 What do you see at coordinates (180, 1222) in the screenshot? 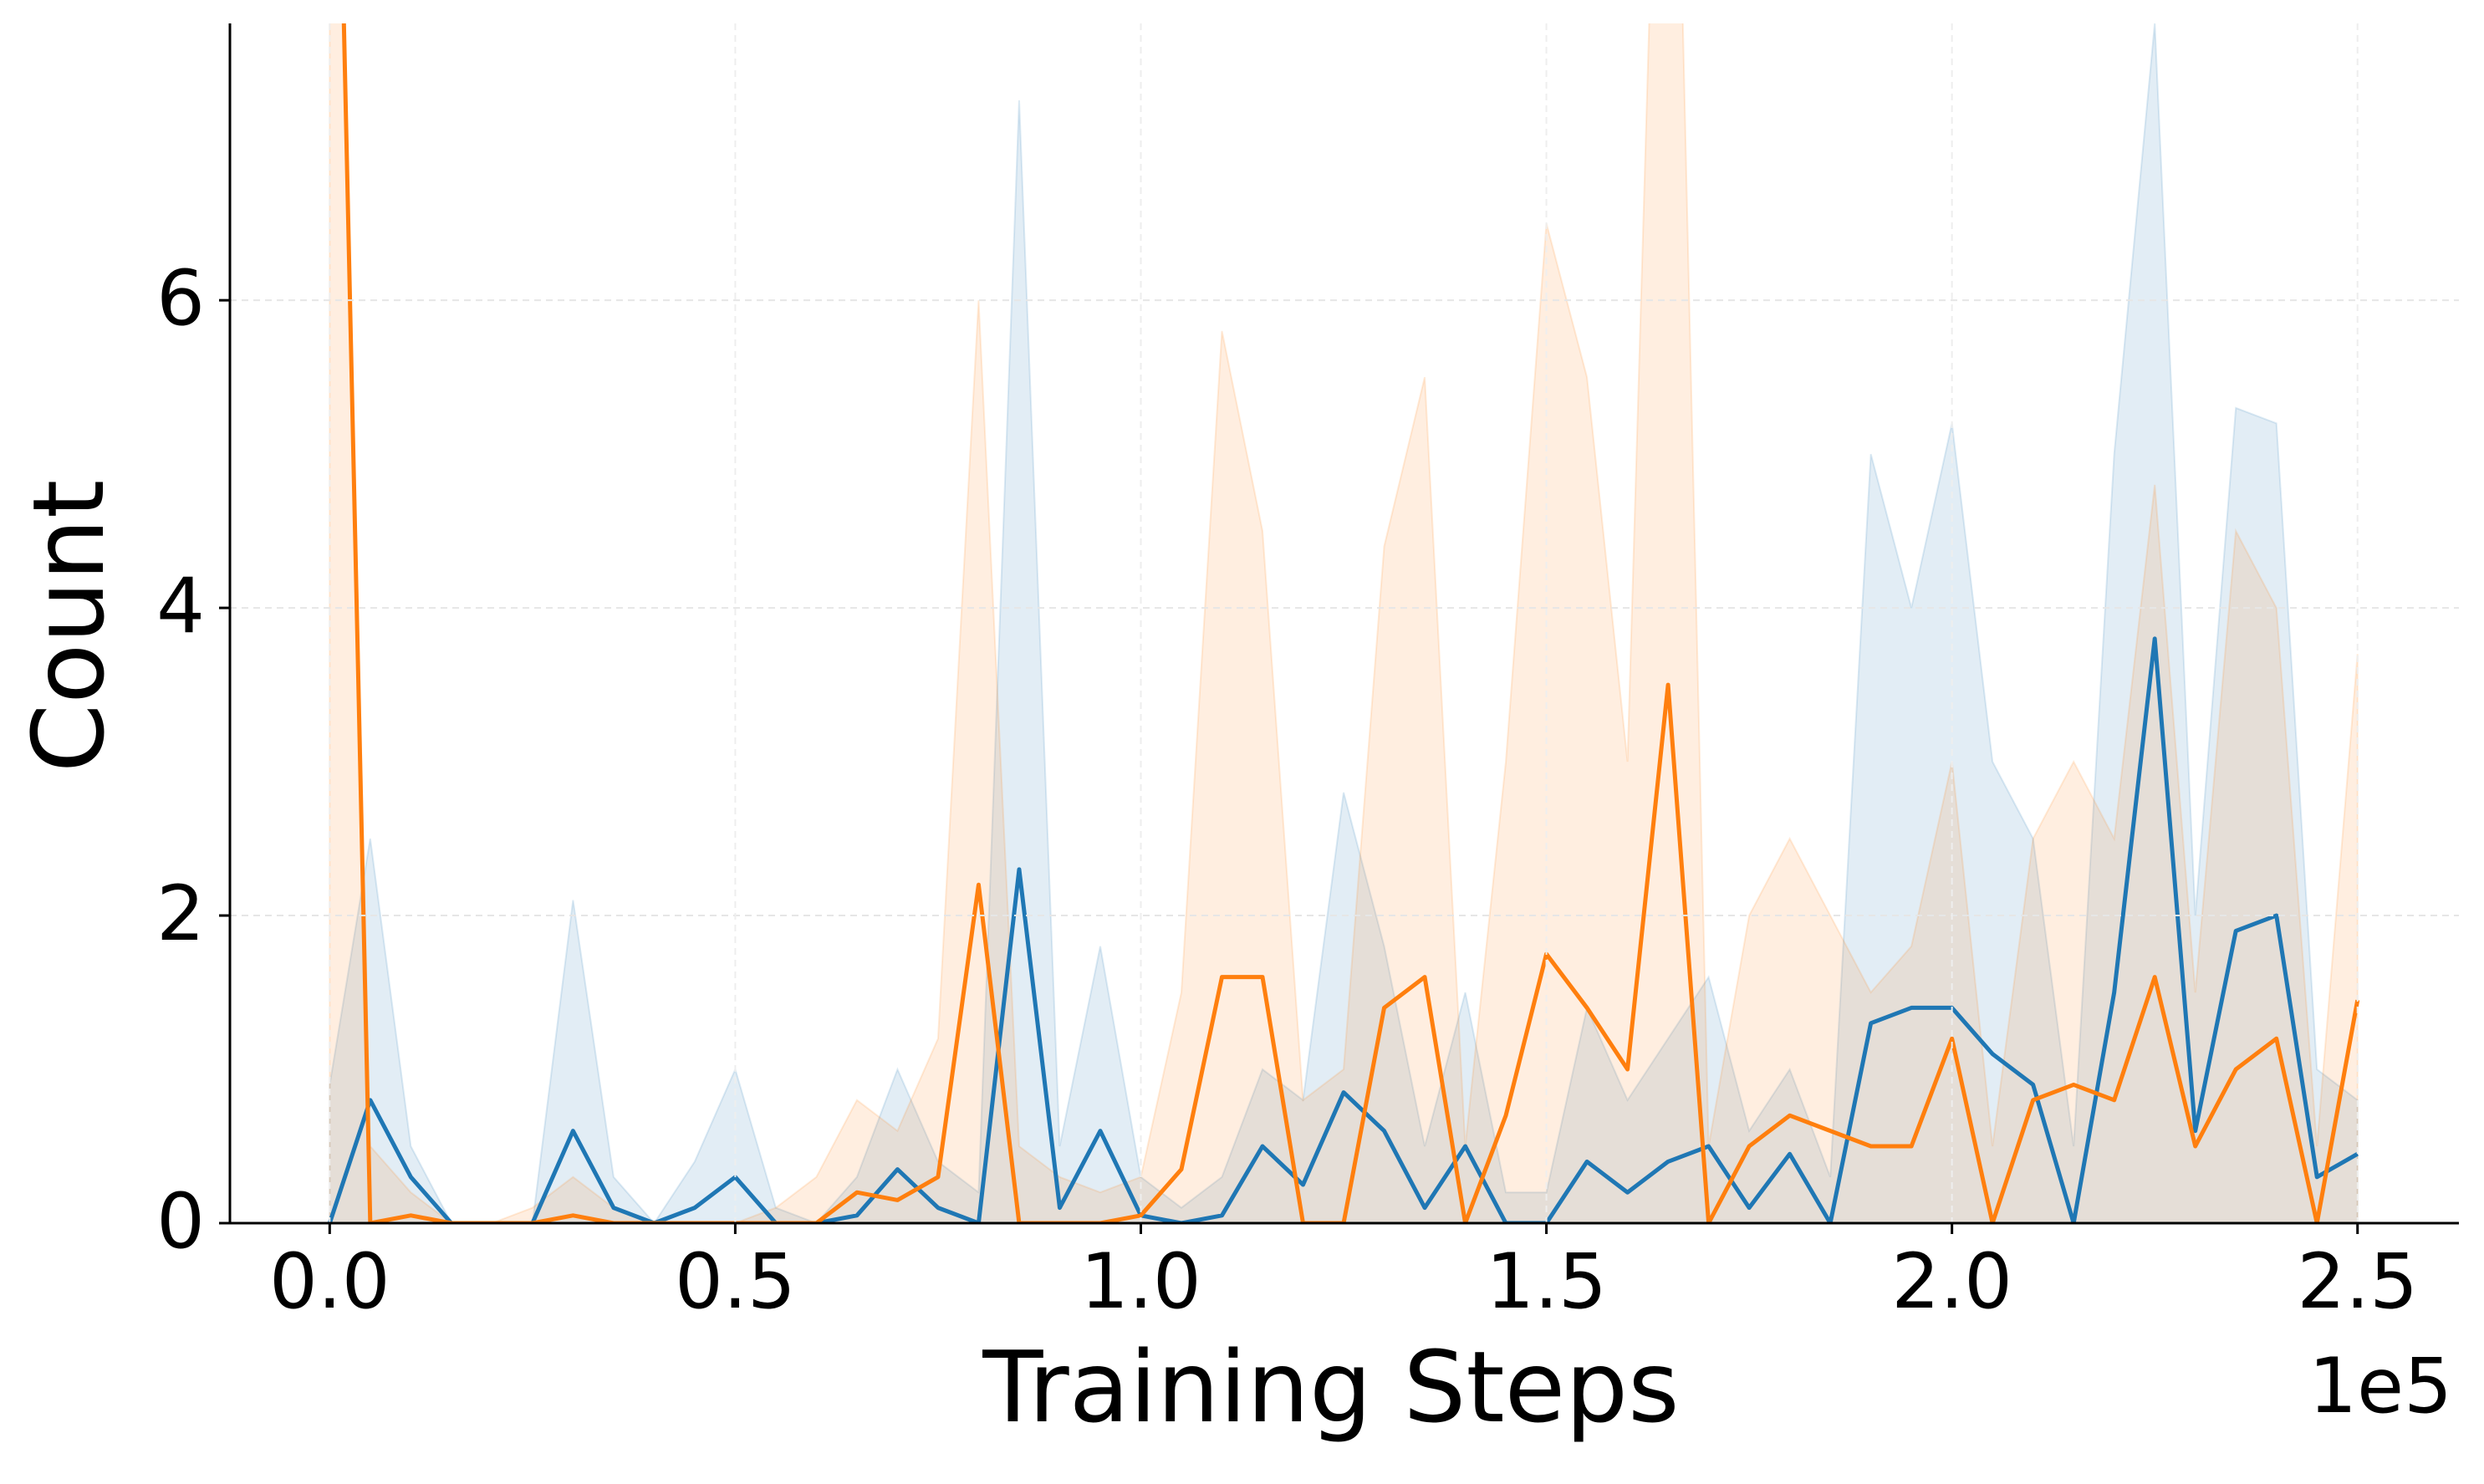
I see `y-tick-label: 0` at bounding box center [180, 1222].